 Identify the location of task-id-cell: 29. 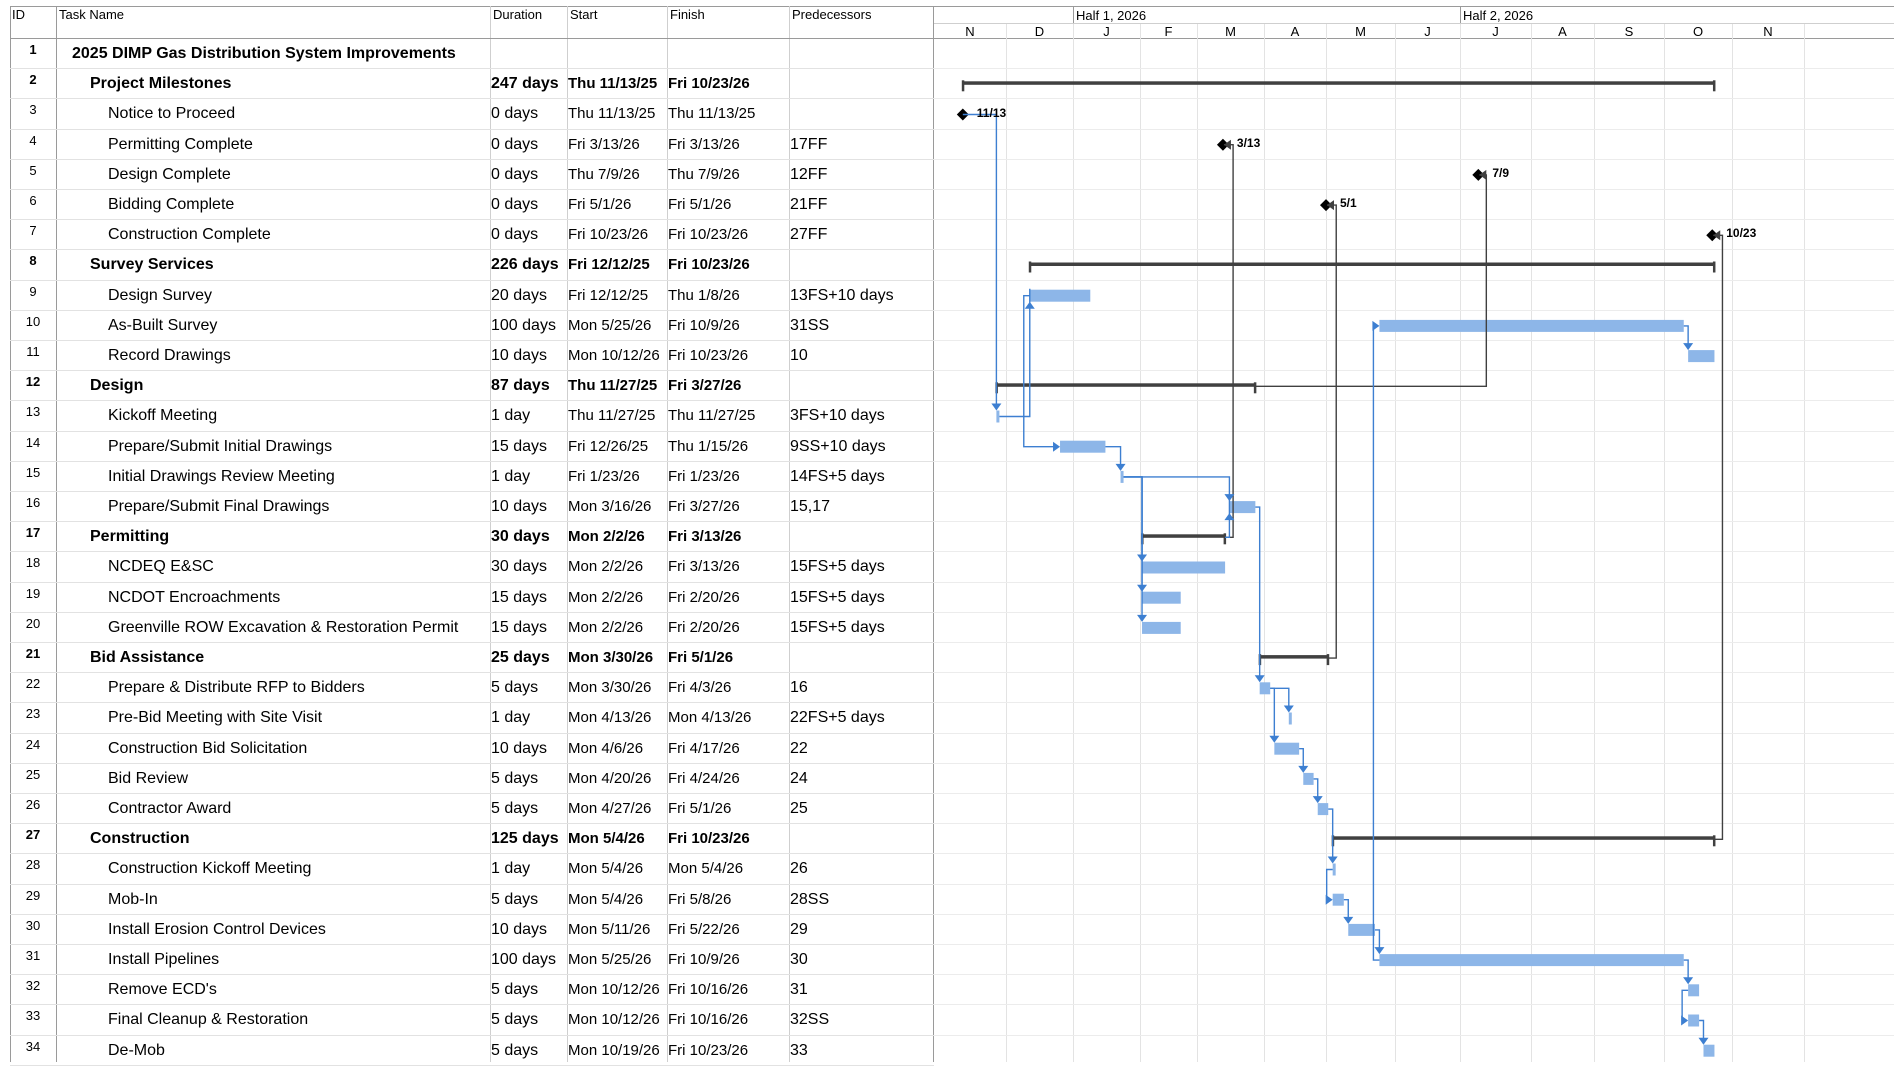
(33, 895).